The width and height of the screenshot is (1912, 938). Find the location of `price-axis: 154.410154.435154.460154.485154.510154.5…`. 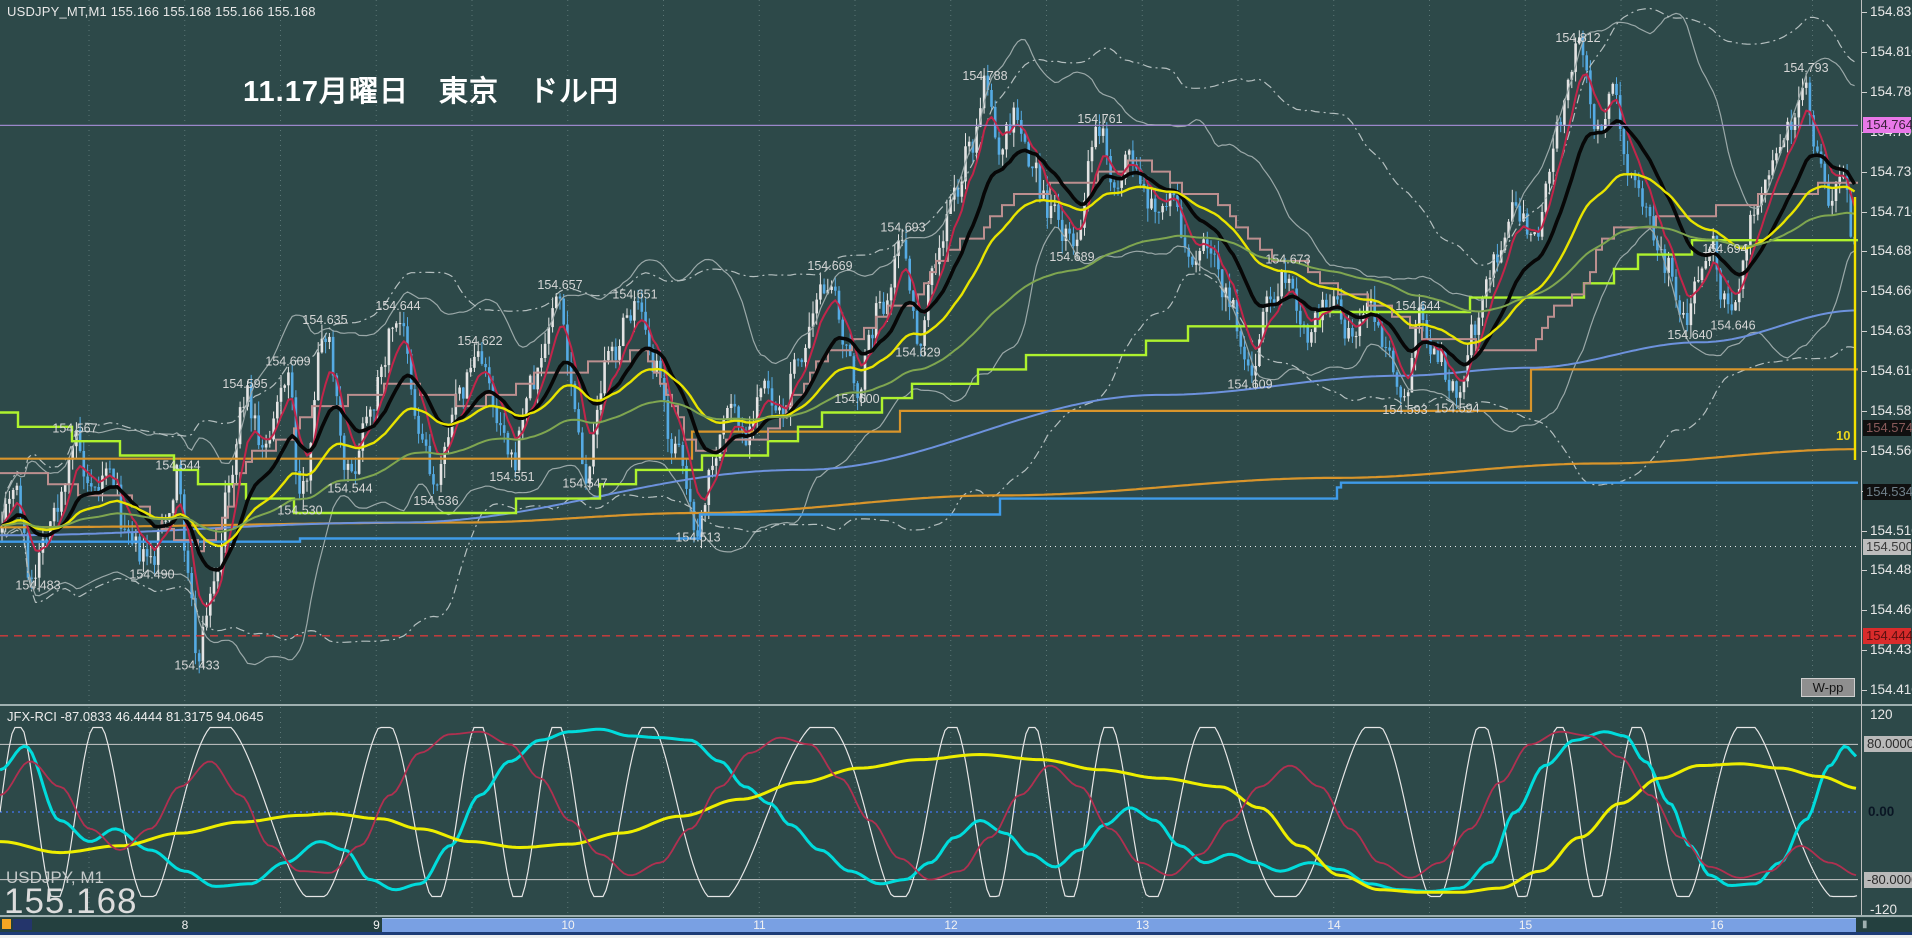

price-axis: 154.410154.435154.460154.485154.510154.5… is located at coordinates (1887, 352).